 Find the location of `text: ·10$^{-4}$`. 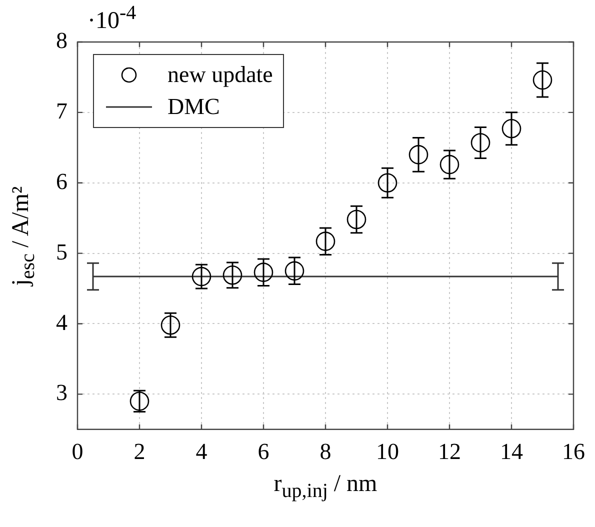

text: ·10$^{-4}$ is located at coordinates (112, 18).